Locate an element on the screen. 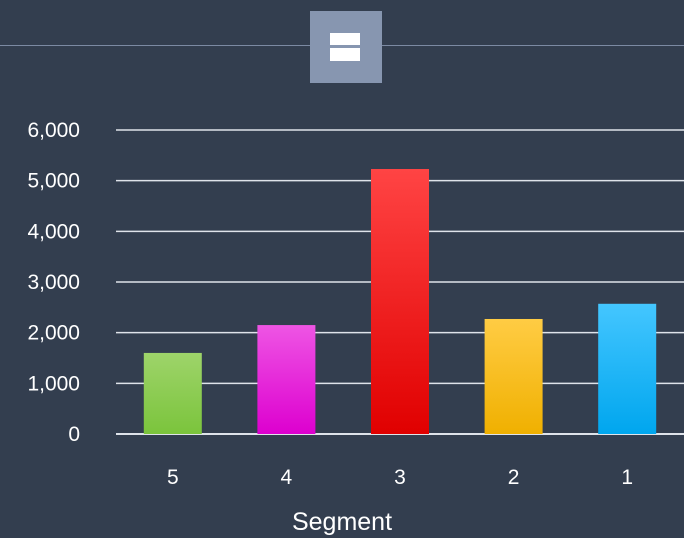 This screenshot has height=538, width=684. layout-split-icon is located at coordinates (345, 47).